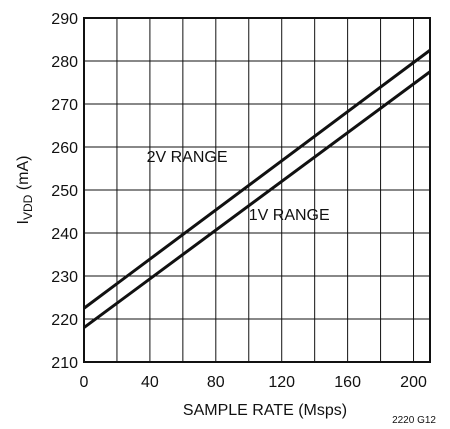 The height and width of the screenshot is (429, 450). Describe the element at coordinates (64, 277) in the screenshot. I see `y-tick-label: 230` at that location.